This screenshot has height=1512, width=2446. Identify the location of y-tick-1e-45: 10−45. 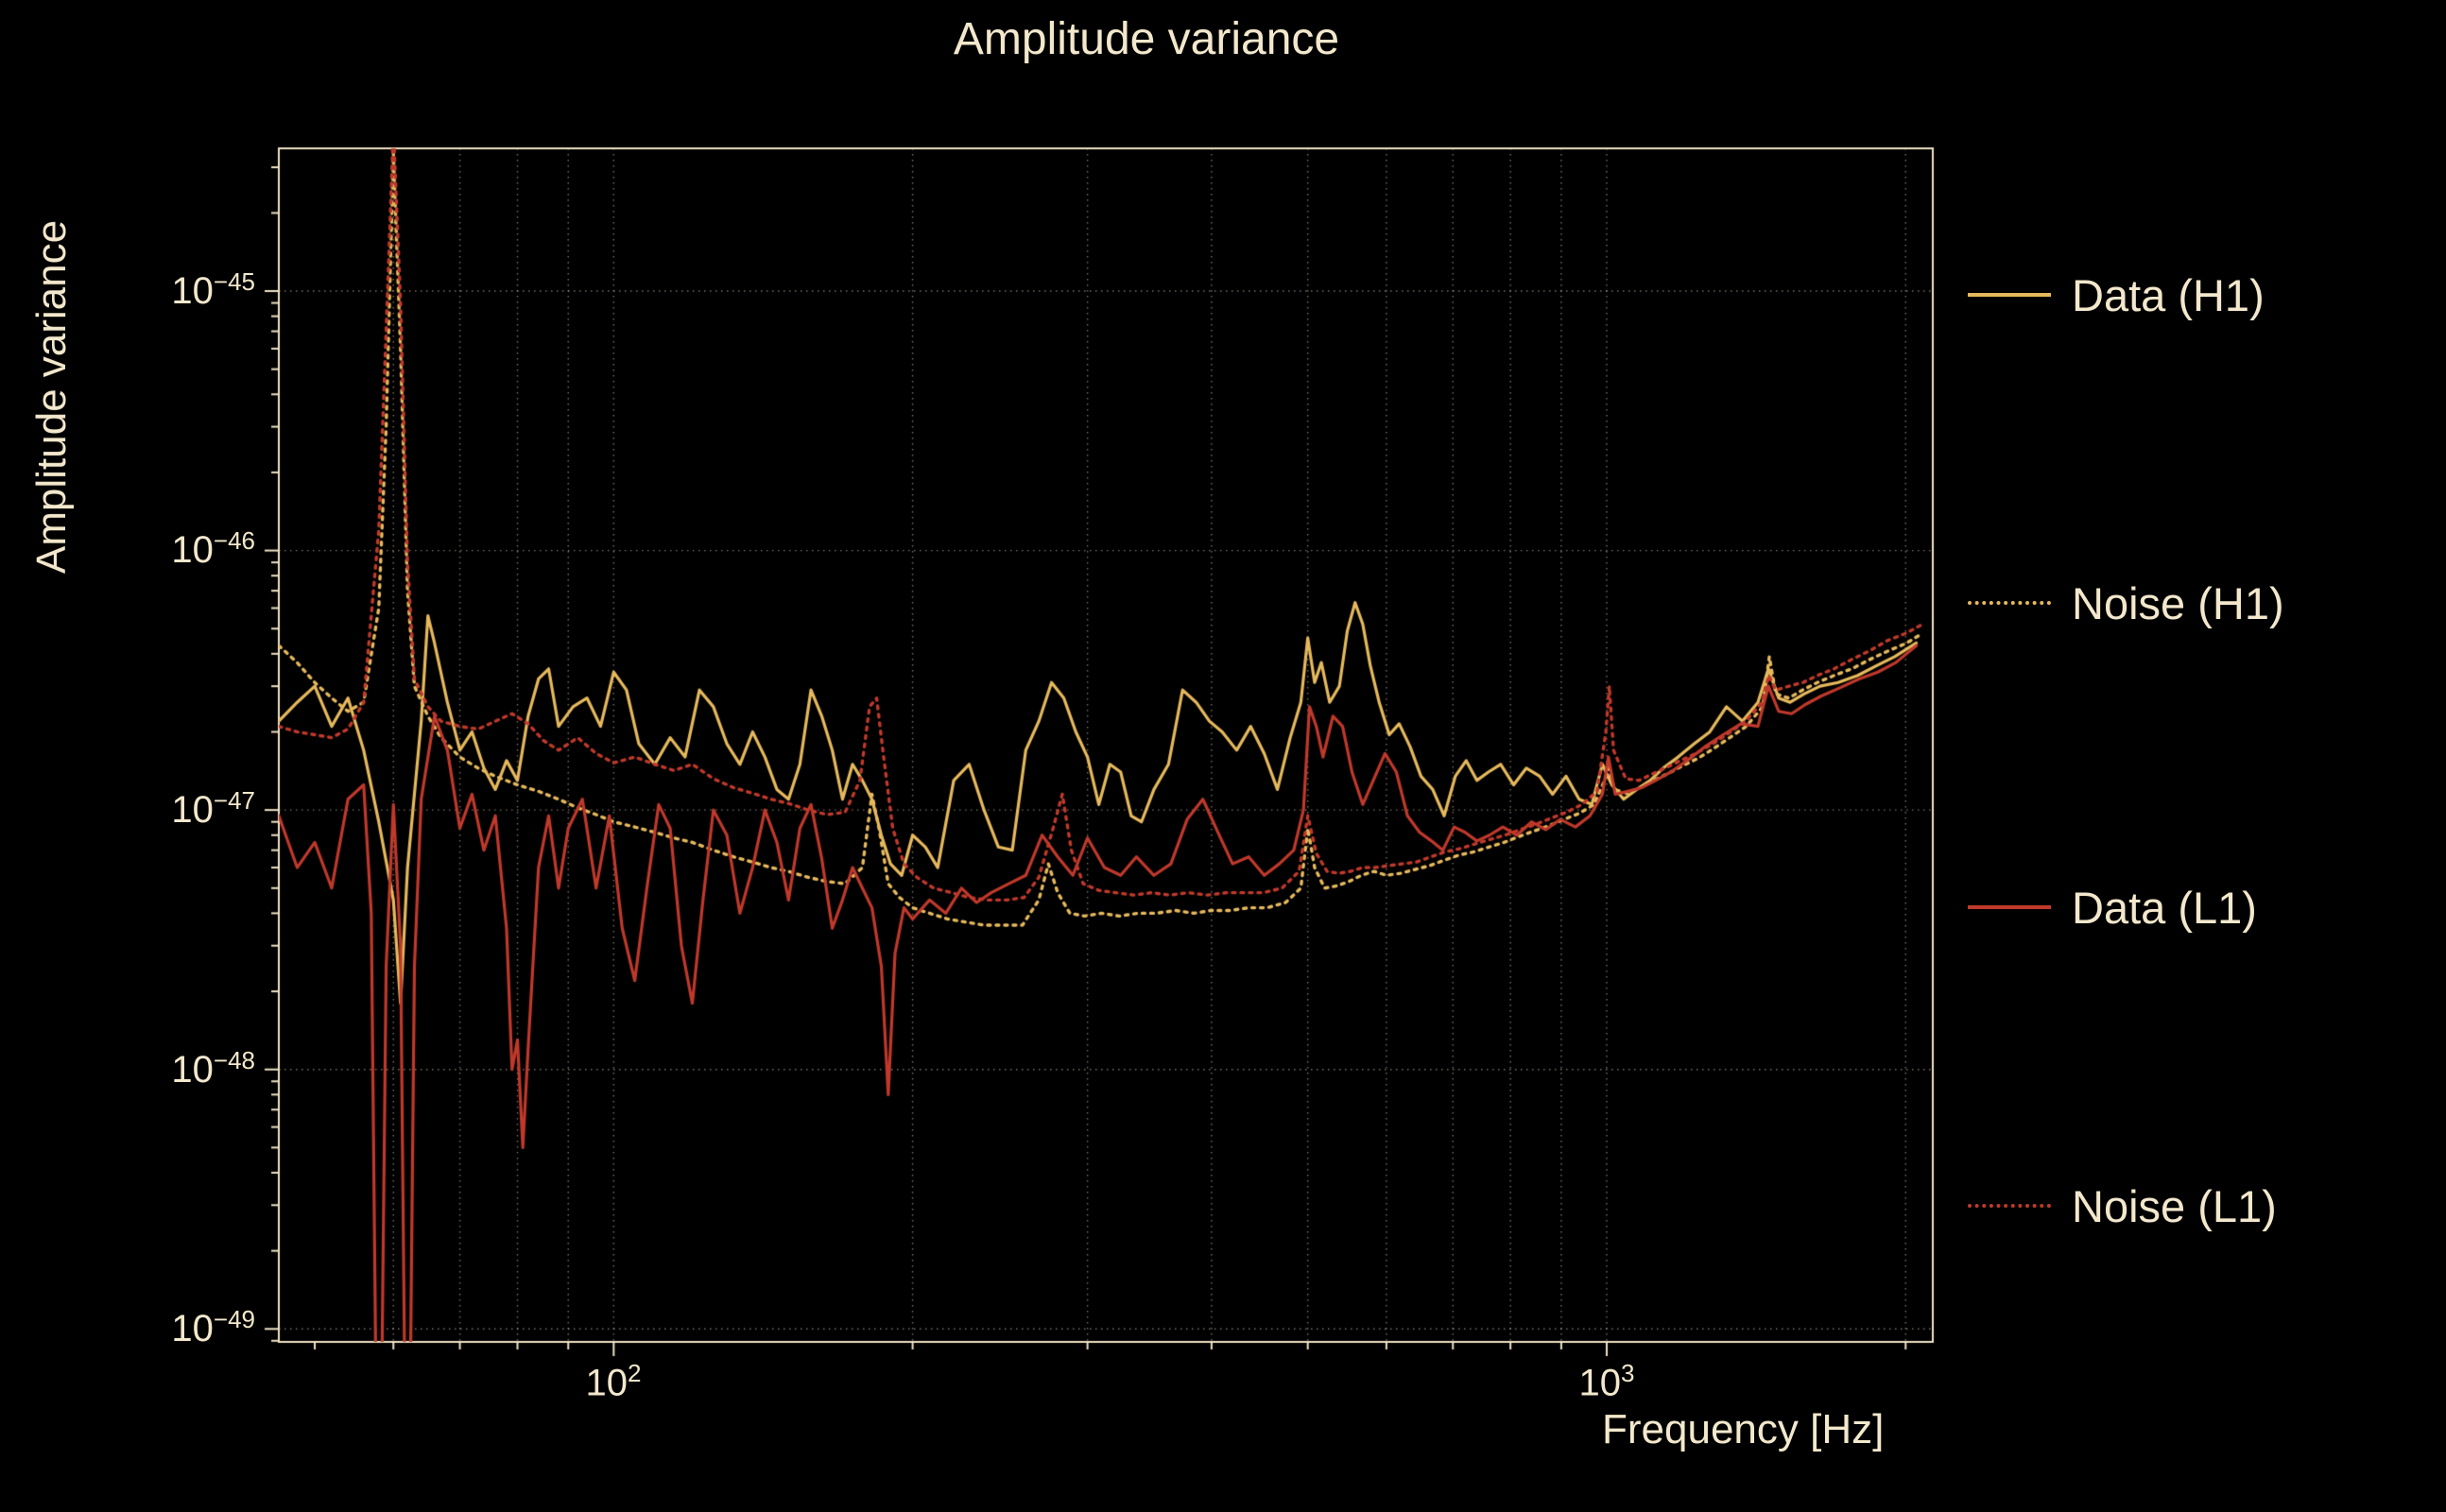
(213, 289).